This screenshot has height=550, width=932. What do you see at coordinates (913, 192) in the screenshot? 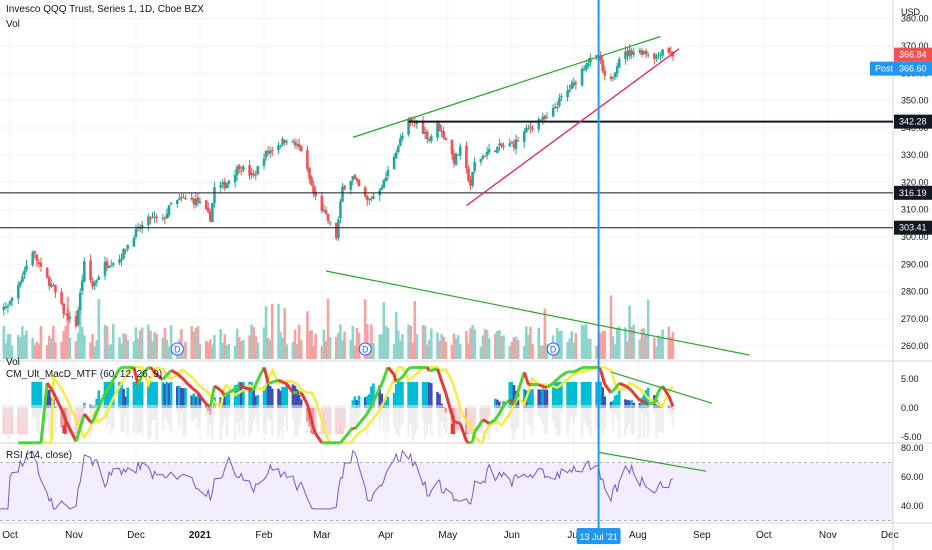
I see `level-price-tag` at bounding box center [913, 192].